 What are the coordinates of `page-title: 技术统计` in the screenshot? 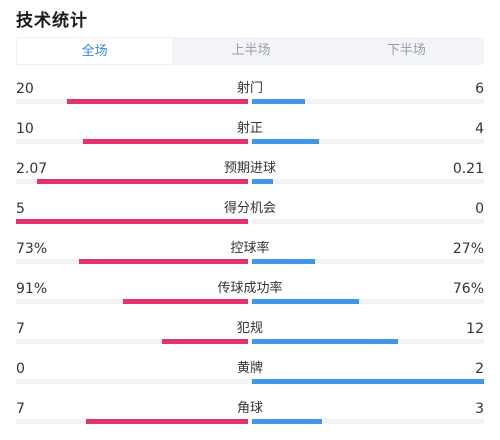 It's located at (52, 21).